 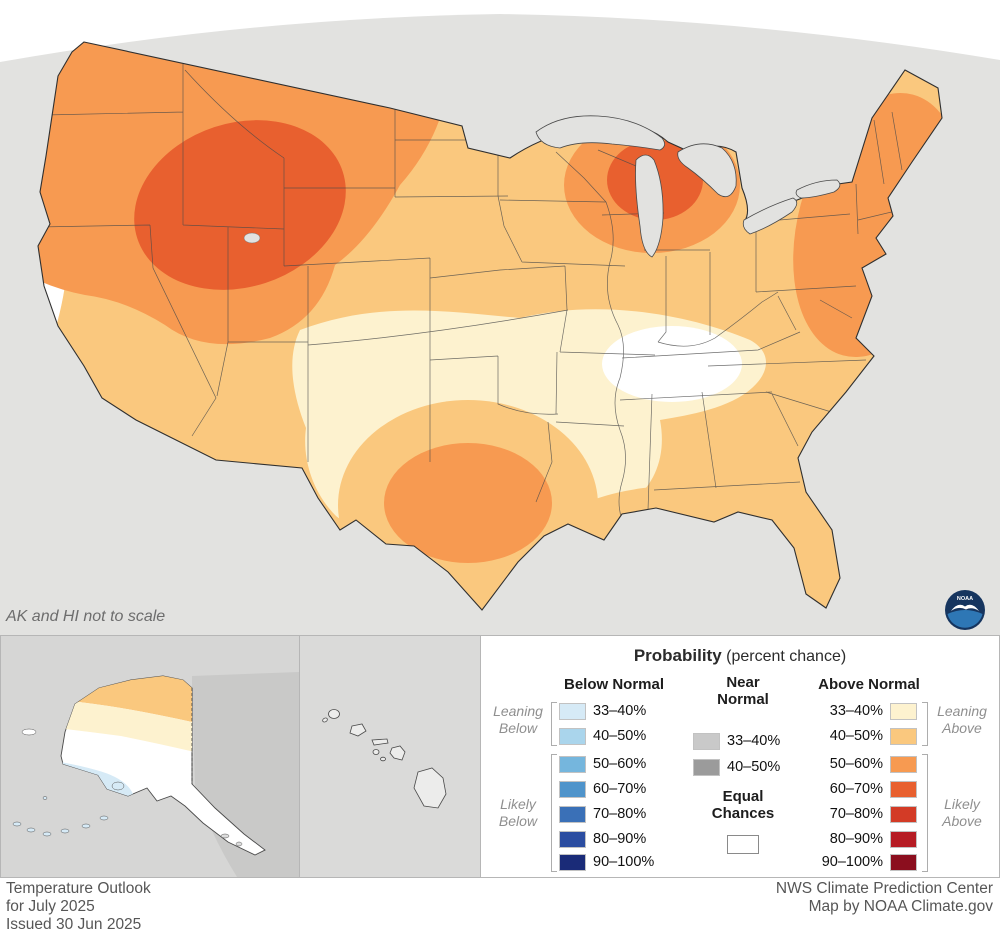 What do you see at coordinates (743, 699) in the screenshot?
I see `near-header-line2: Normal` at bounding box center [743, 699].